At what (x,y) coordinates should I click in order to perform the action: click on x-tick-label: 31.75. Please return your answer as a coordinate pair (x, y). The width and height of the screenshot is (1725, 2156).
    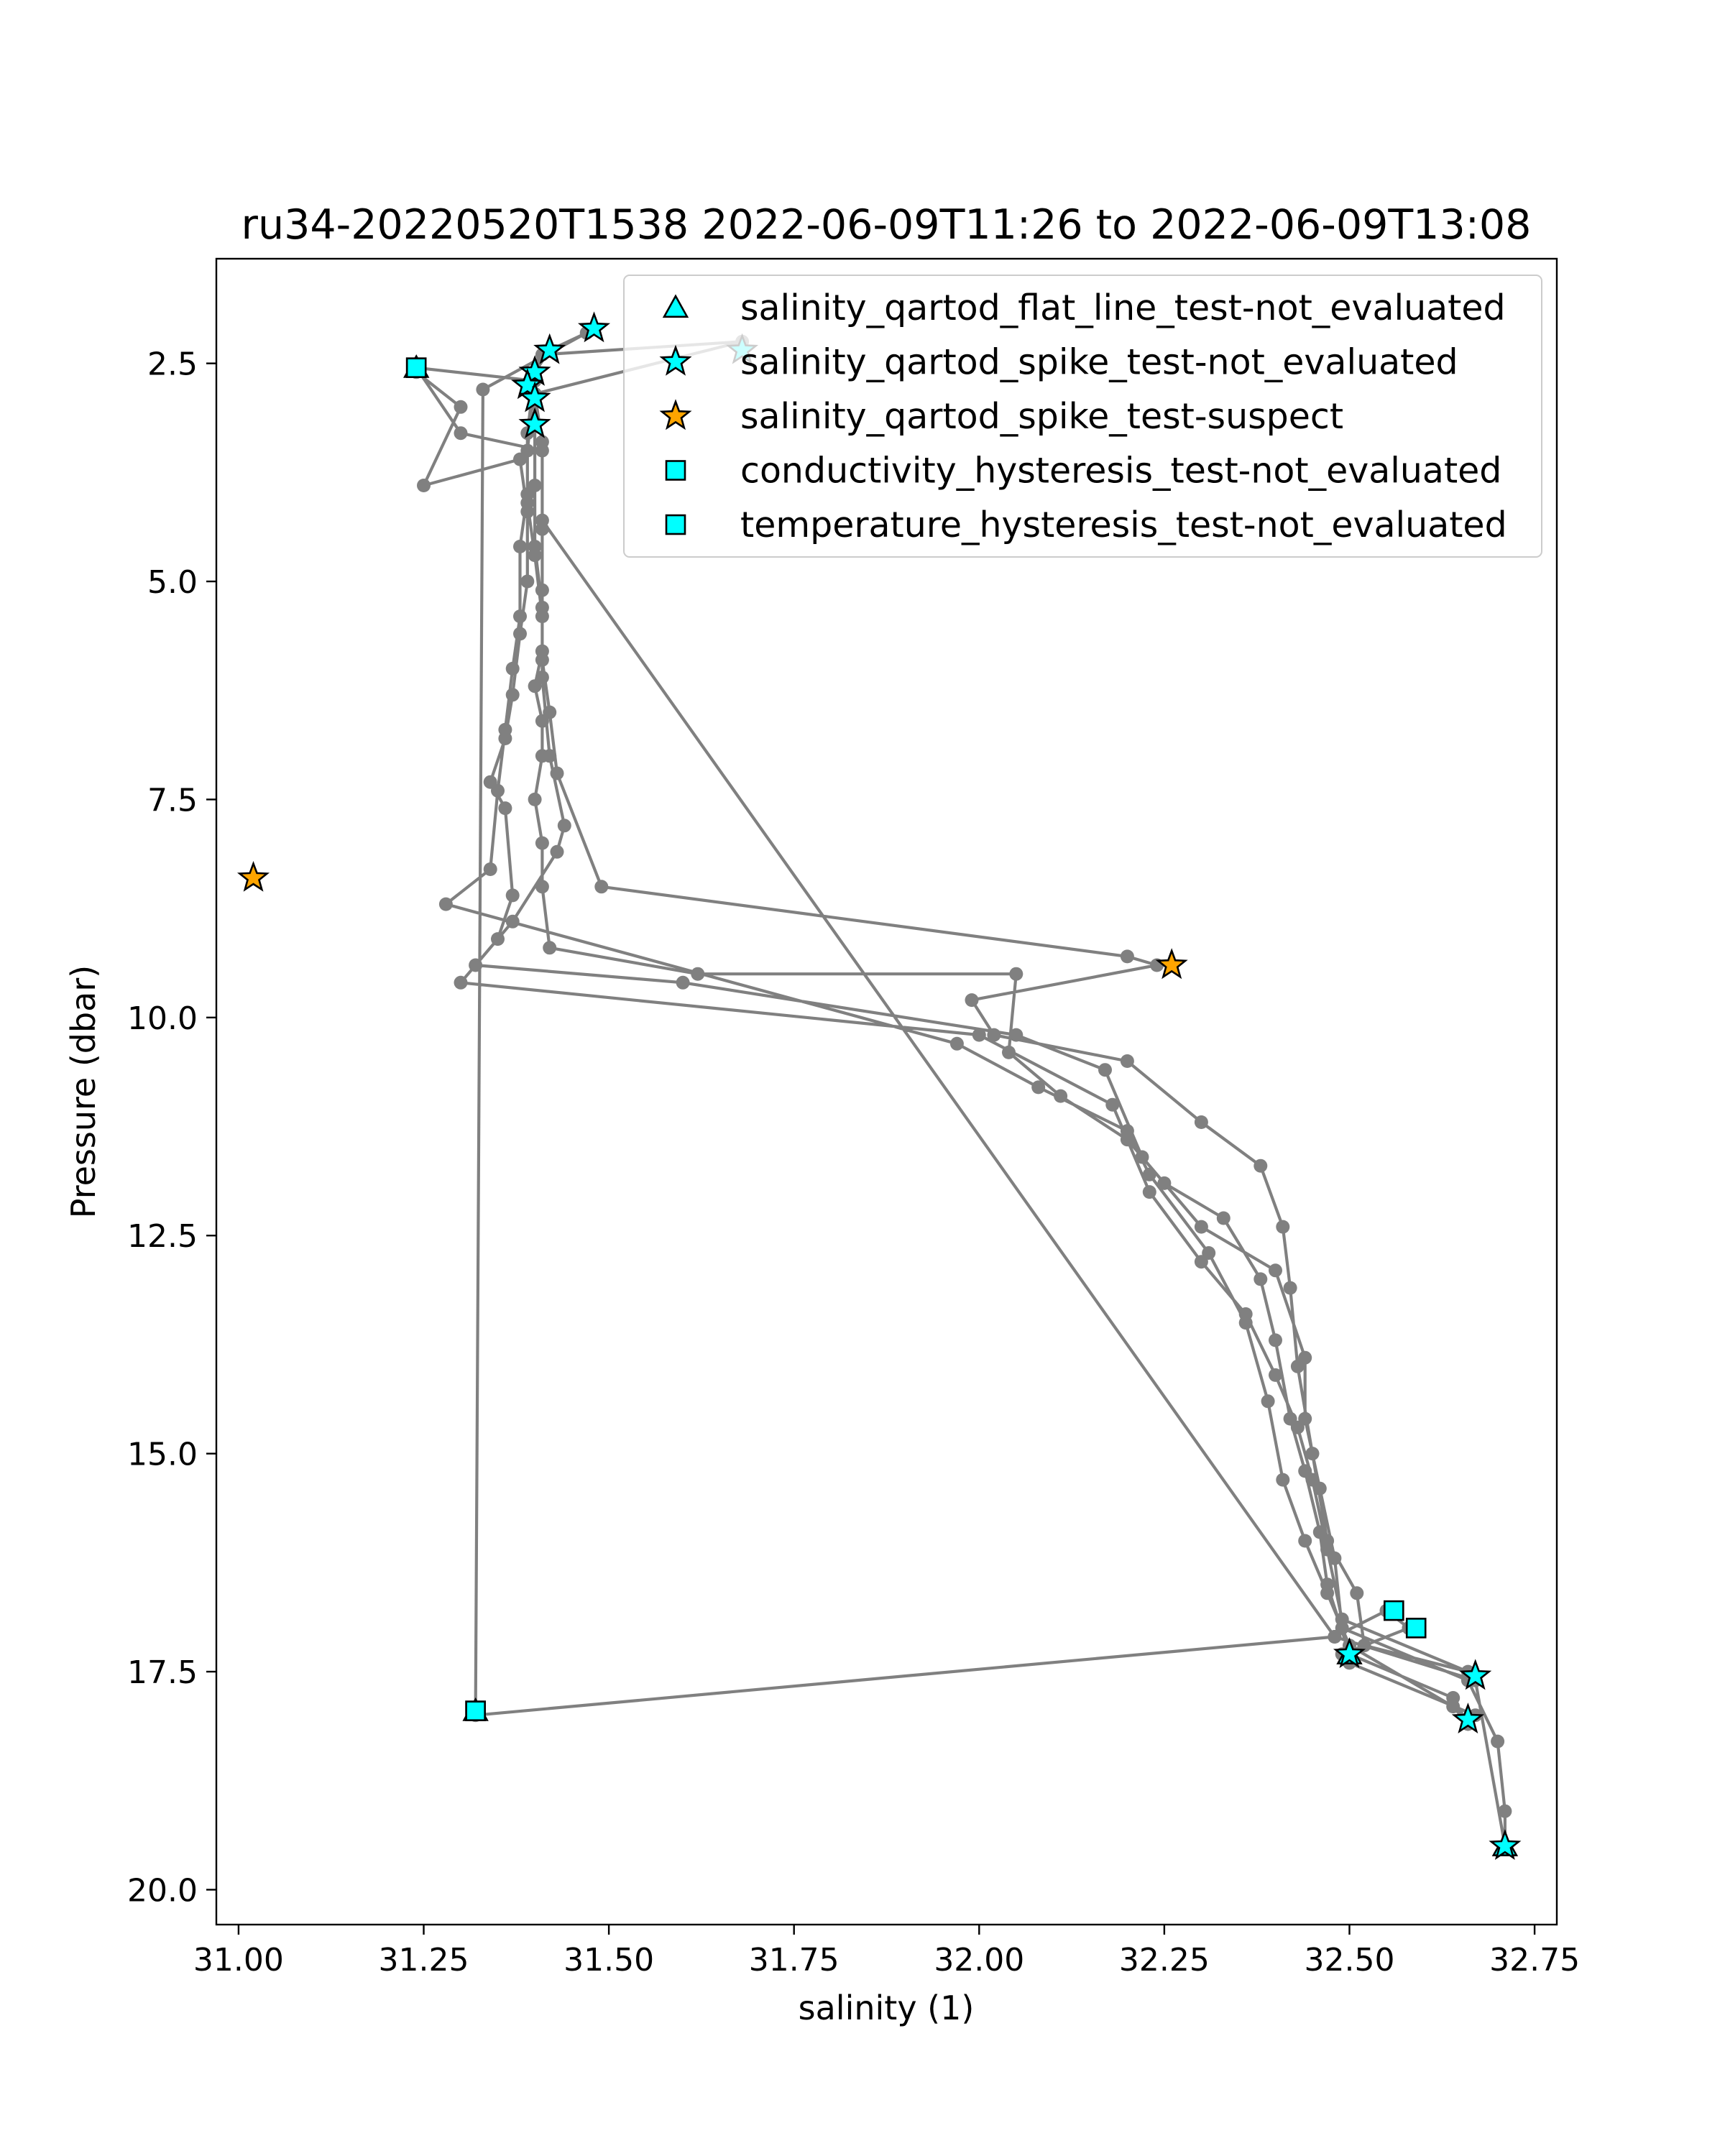
    Looking at the image, I should click on (794, 1960).